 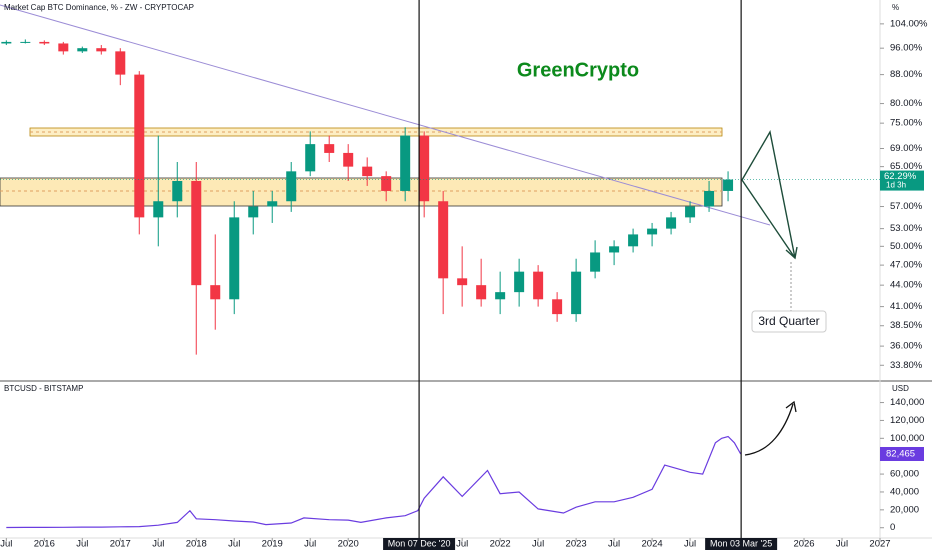 What do you see at coordinates (652, 544) in the screenshot?
I see `x-tick-label: 2024` at bounding box center [652, 544].